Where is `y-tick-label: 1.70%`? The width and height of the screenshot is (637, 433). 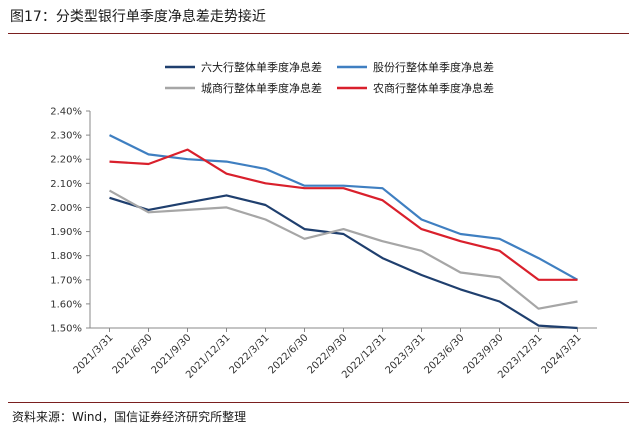
y-tick-label: 1.70% is located at coordinates (66, 280).